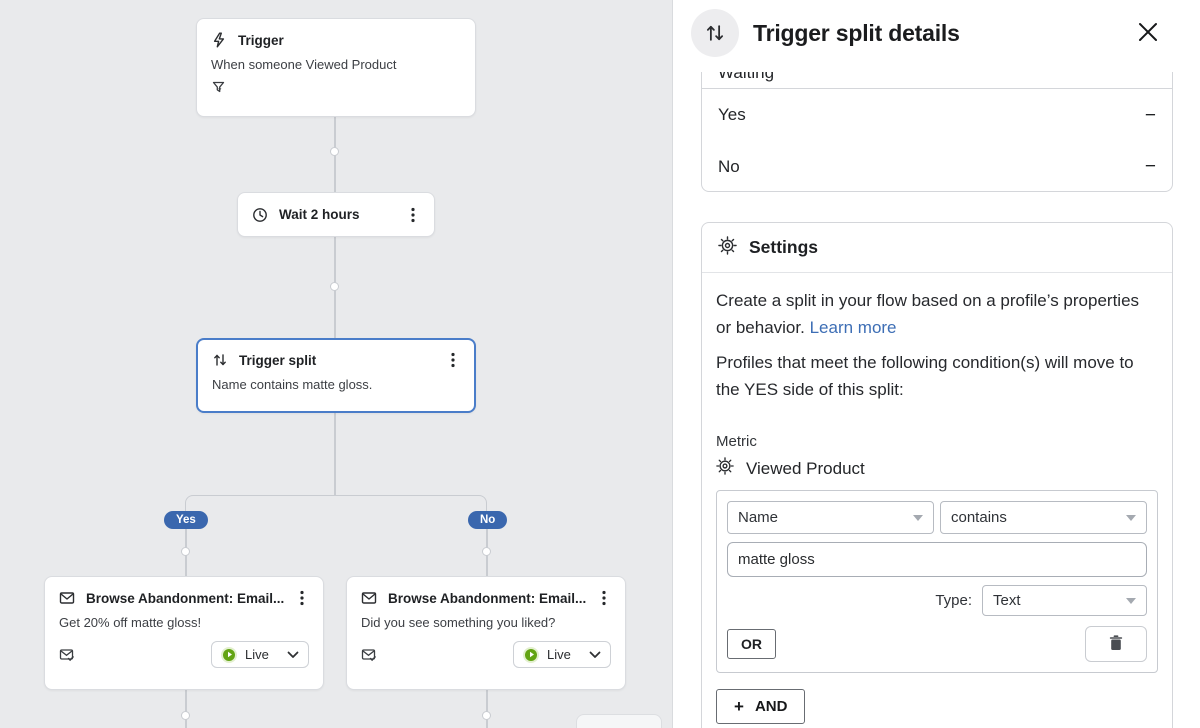 This screenshot has height=728, width=1200. What do you see at coordinates (937, 248) in the screenshot?
I see `settings-card-header: Settings` at bounding box center [937, 248].